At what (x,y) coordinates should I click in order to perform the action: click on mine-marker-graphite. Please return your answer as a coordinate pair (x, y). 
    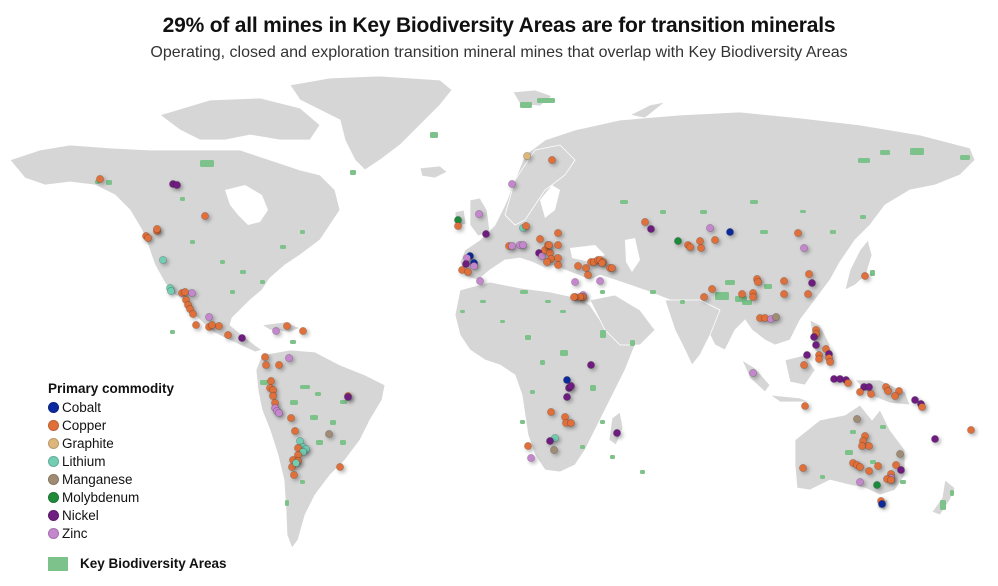
    Looking at the image, I should click on (527, 156).